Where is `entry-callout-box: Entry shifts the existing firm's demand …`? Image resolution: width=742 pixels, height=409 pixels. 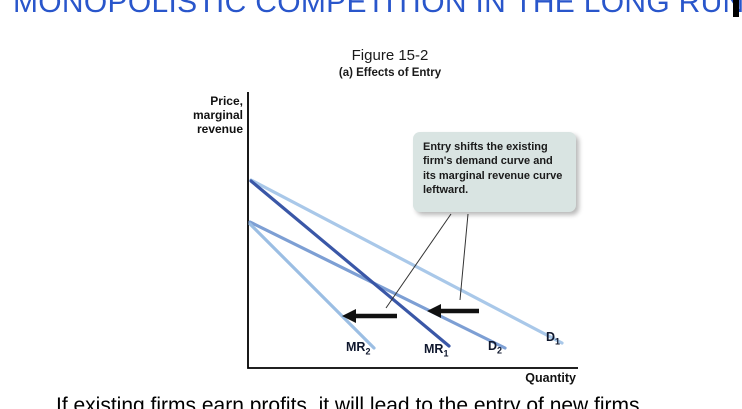
entry-callout-box: Entry shifts the existing firm's demand … is located at coordinates (494, 172).